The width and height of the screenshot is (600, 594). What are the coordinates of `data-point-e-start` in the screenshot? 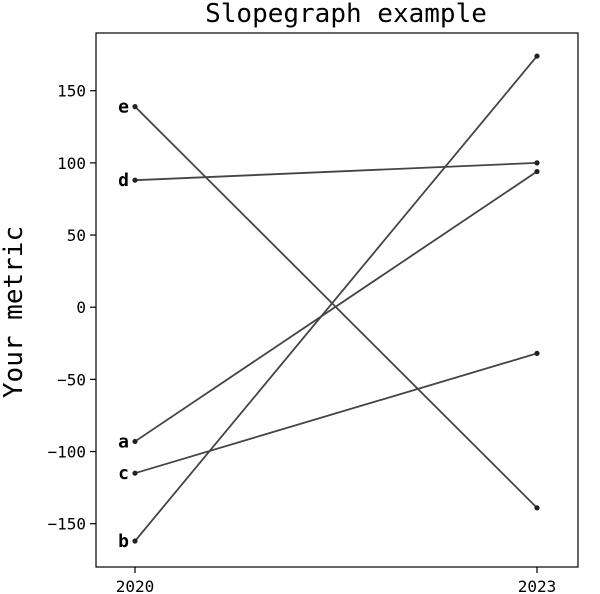 It's located at (135, 107).